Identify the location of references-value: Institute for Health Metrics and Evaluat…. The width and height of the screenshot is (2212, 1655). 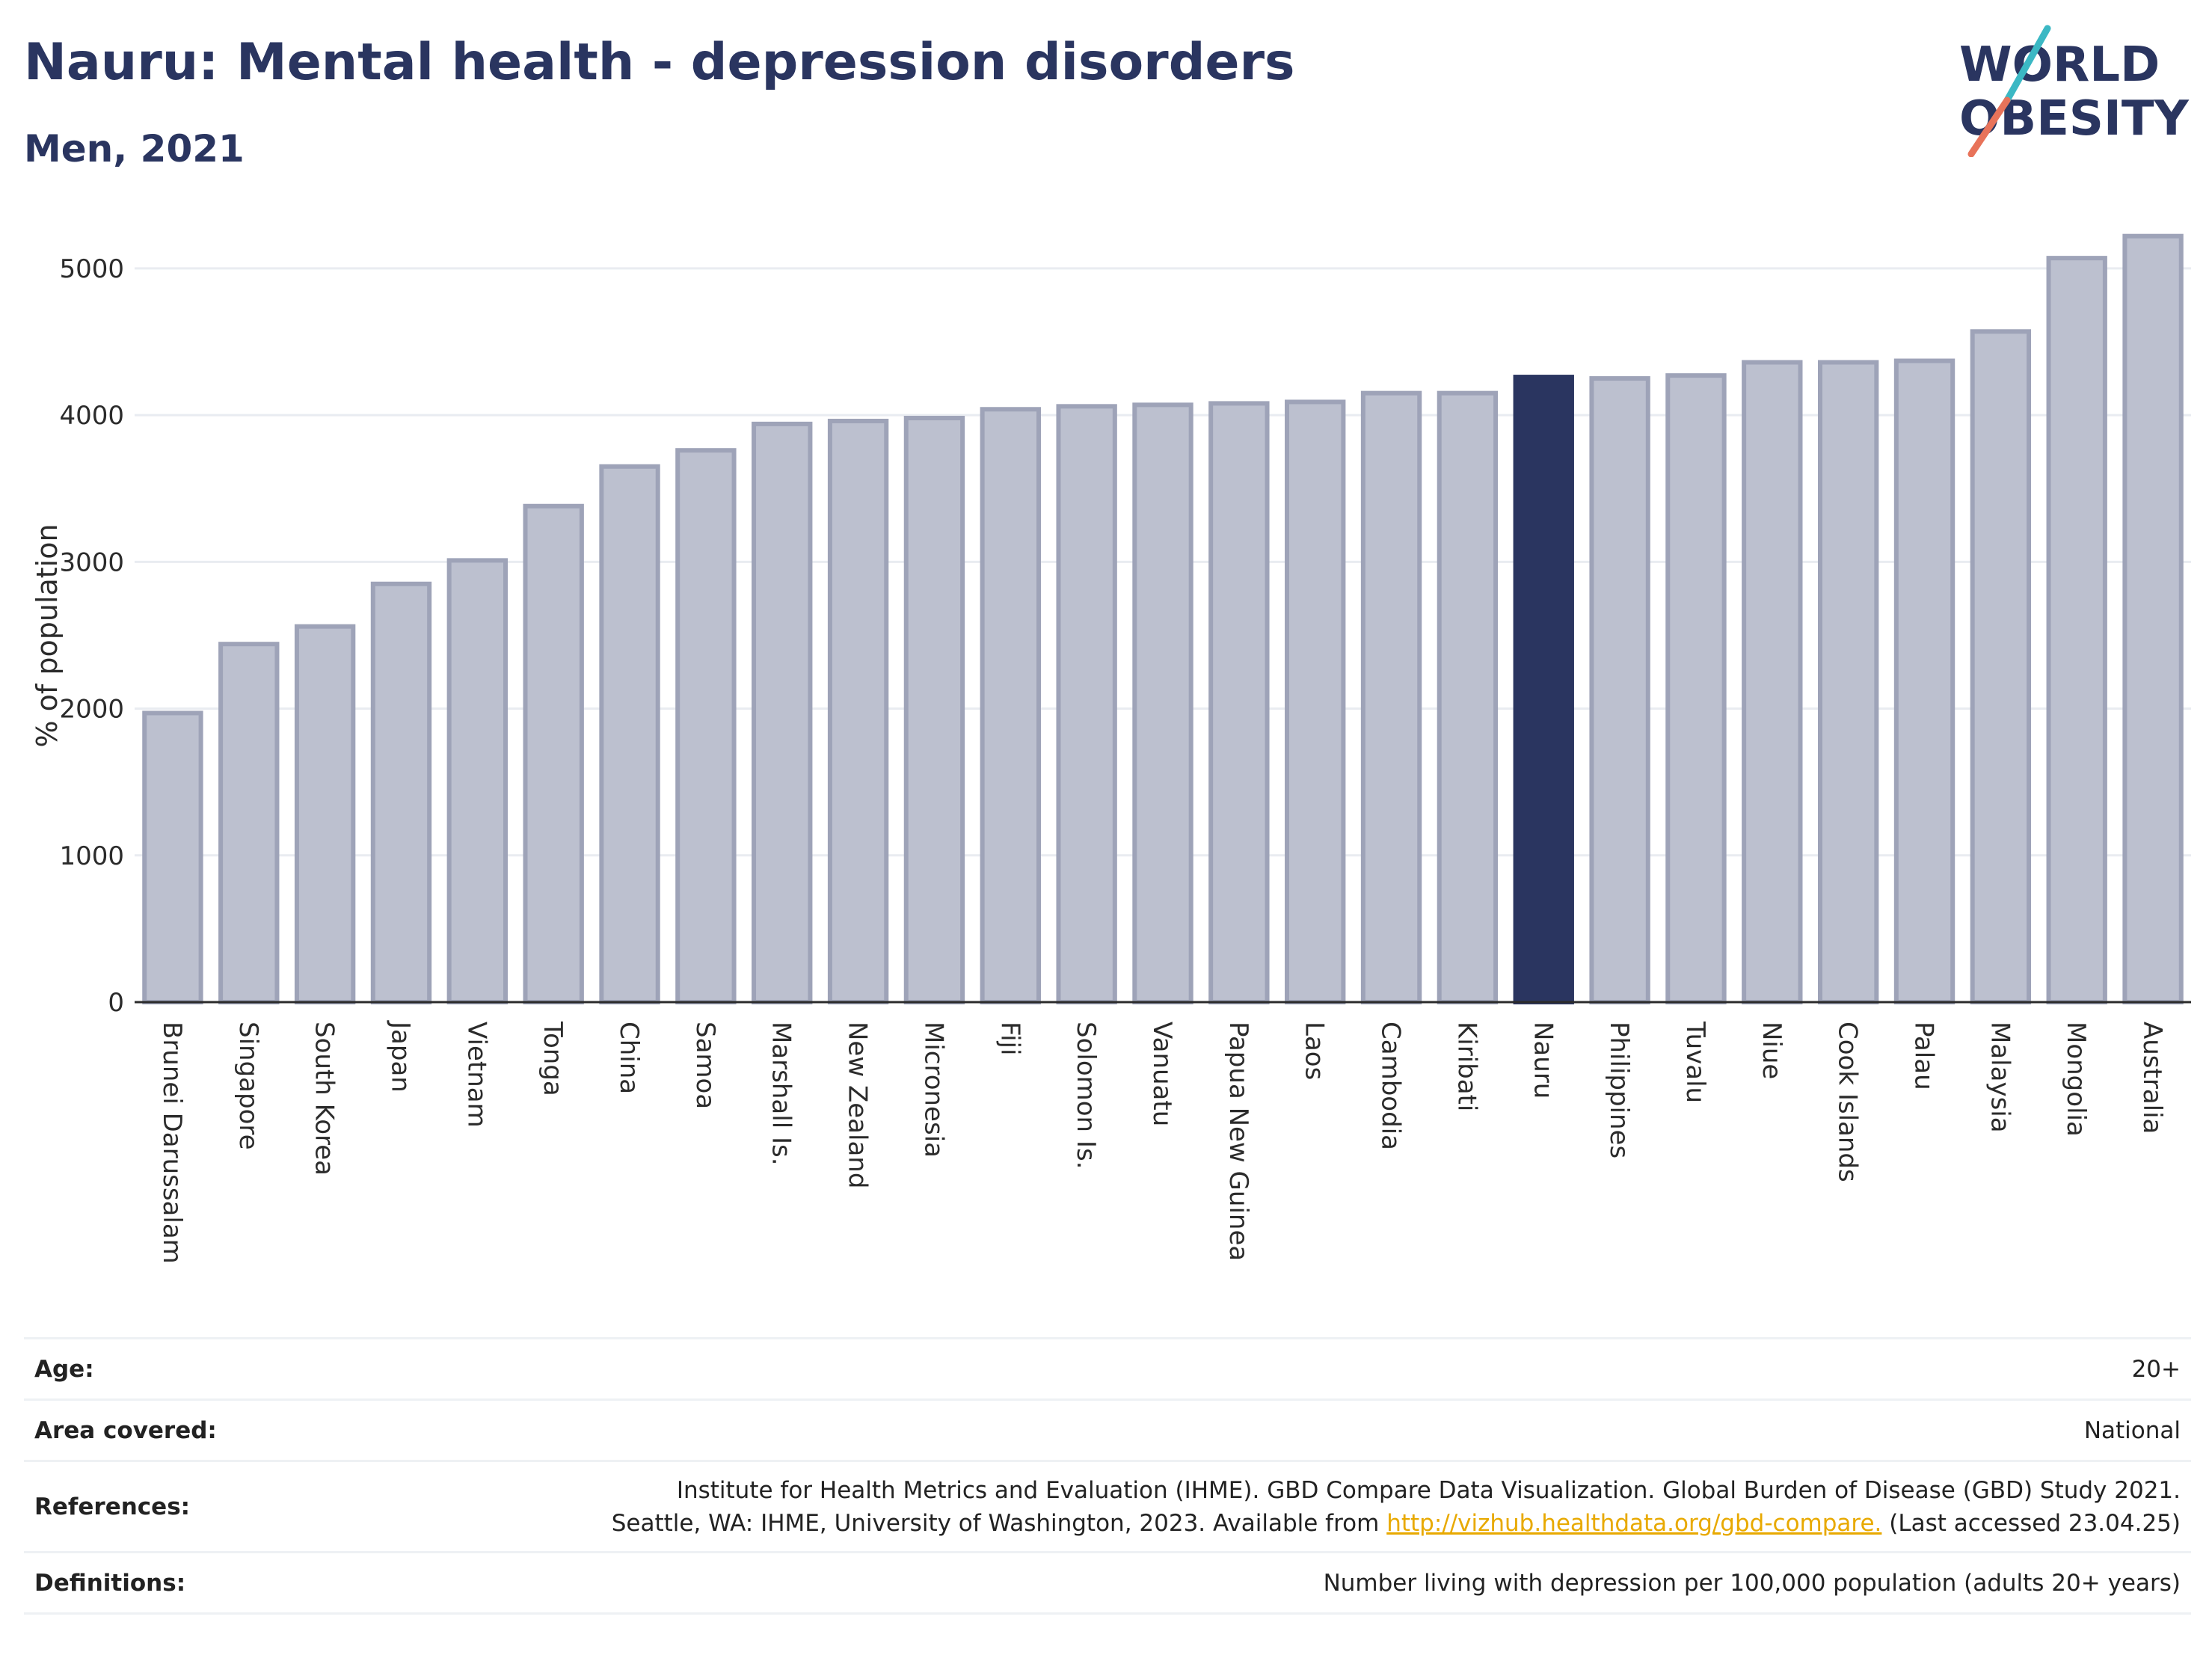
(1305, 1506).